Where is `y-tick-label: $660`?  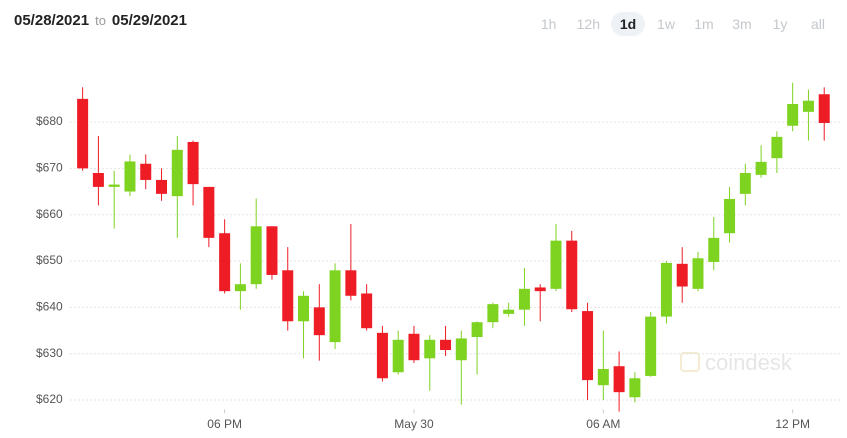
y-tick-label: $660 is located at coordinates (49, 214).